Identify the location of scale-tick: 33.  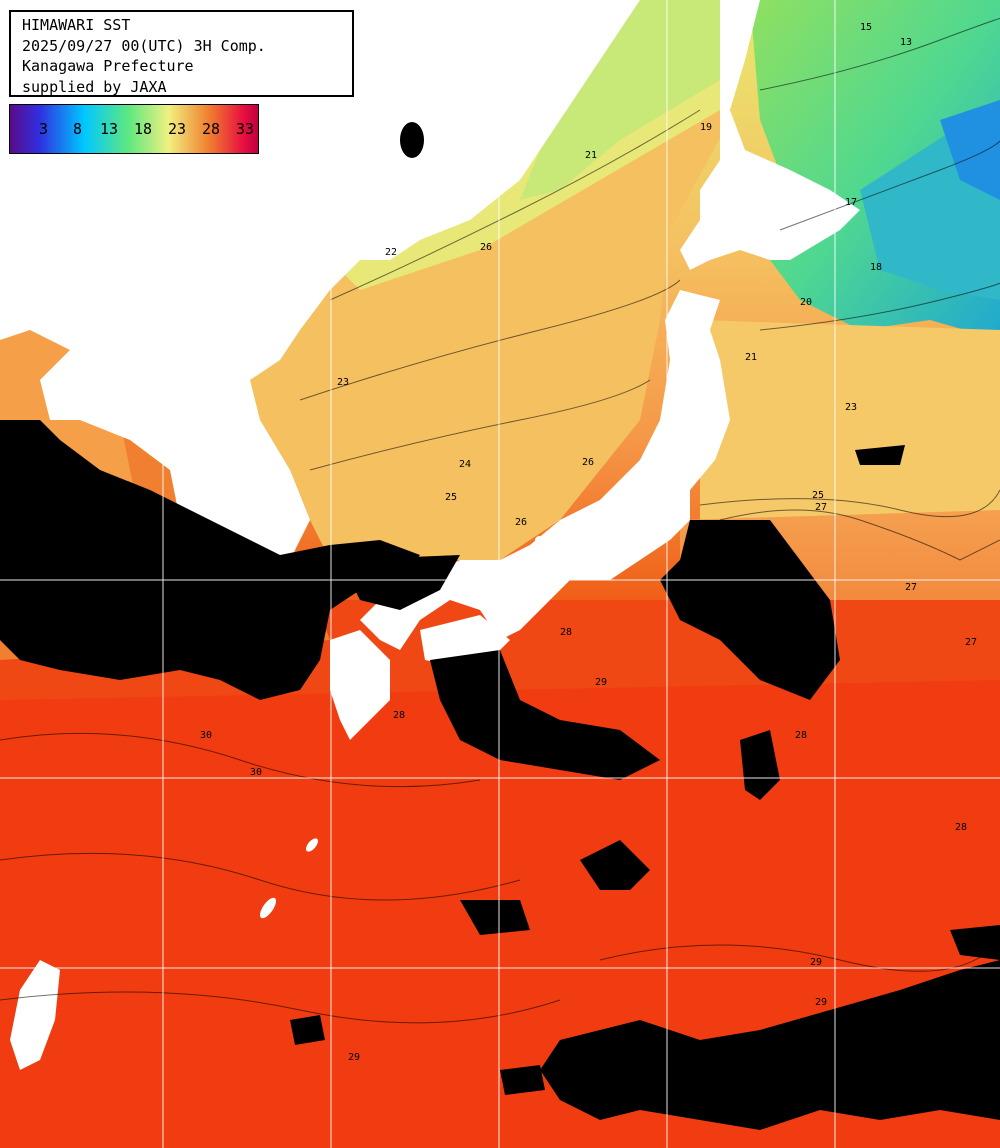
(245, 129).